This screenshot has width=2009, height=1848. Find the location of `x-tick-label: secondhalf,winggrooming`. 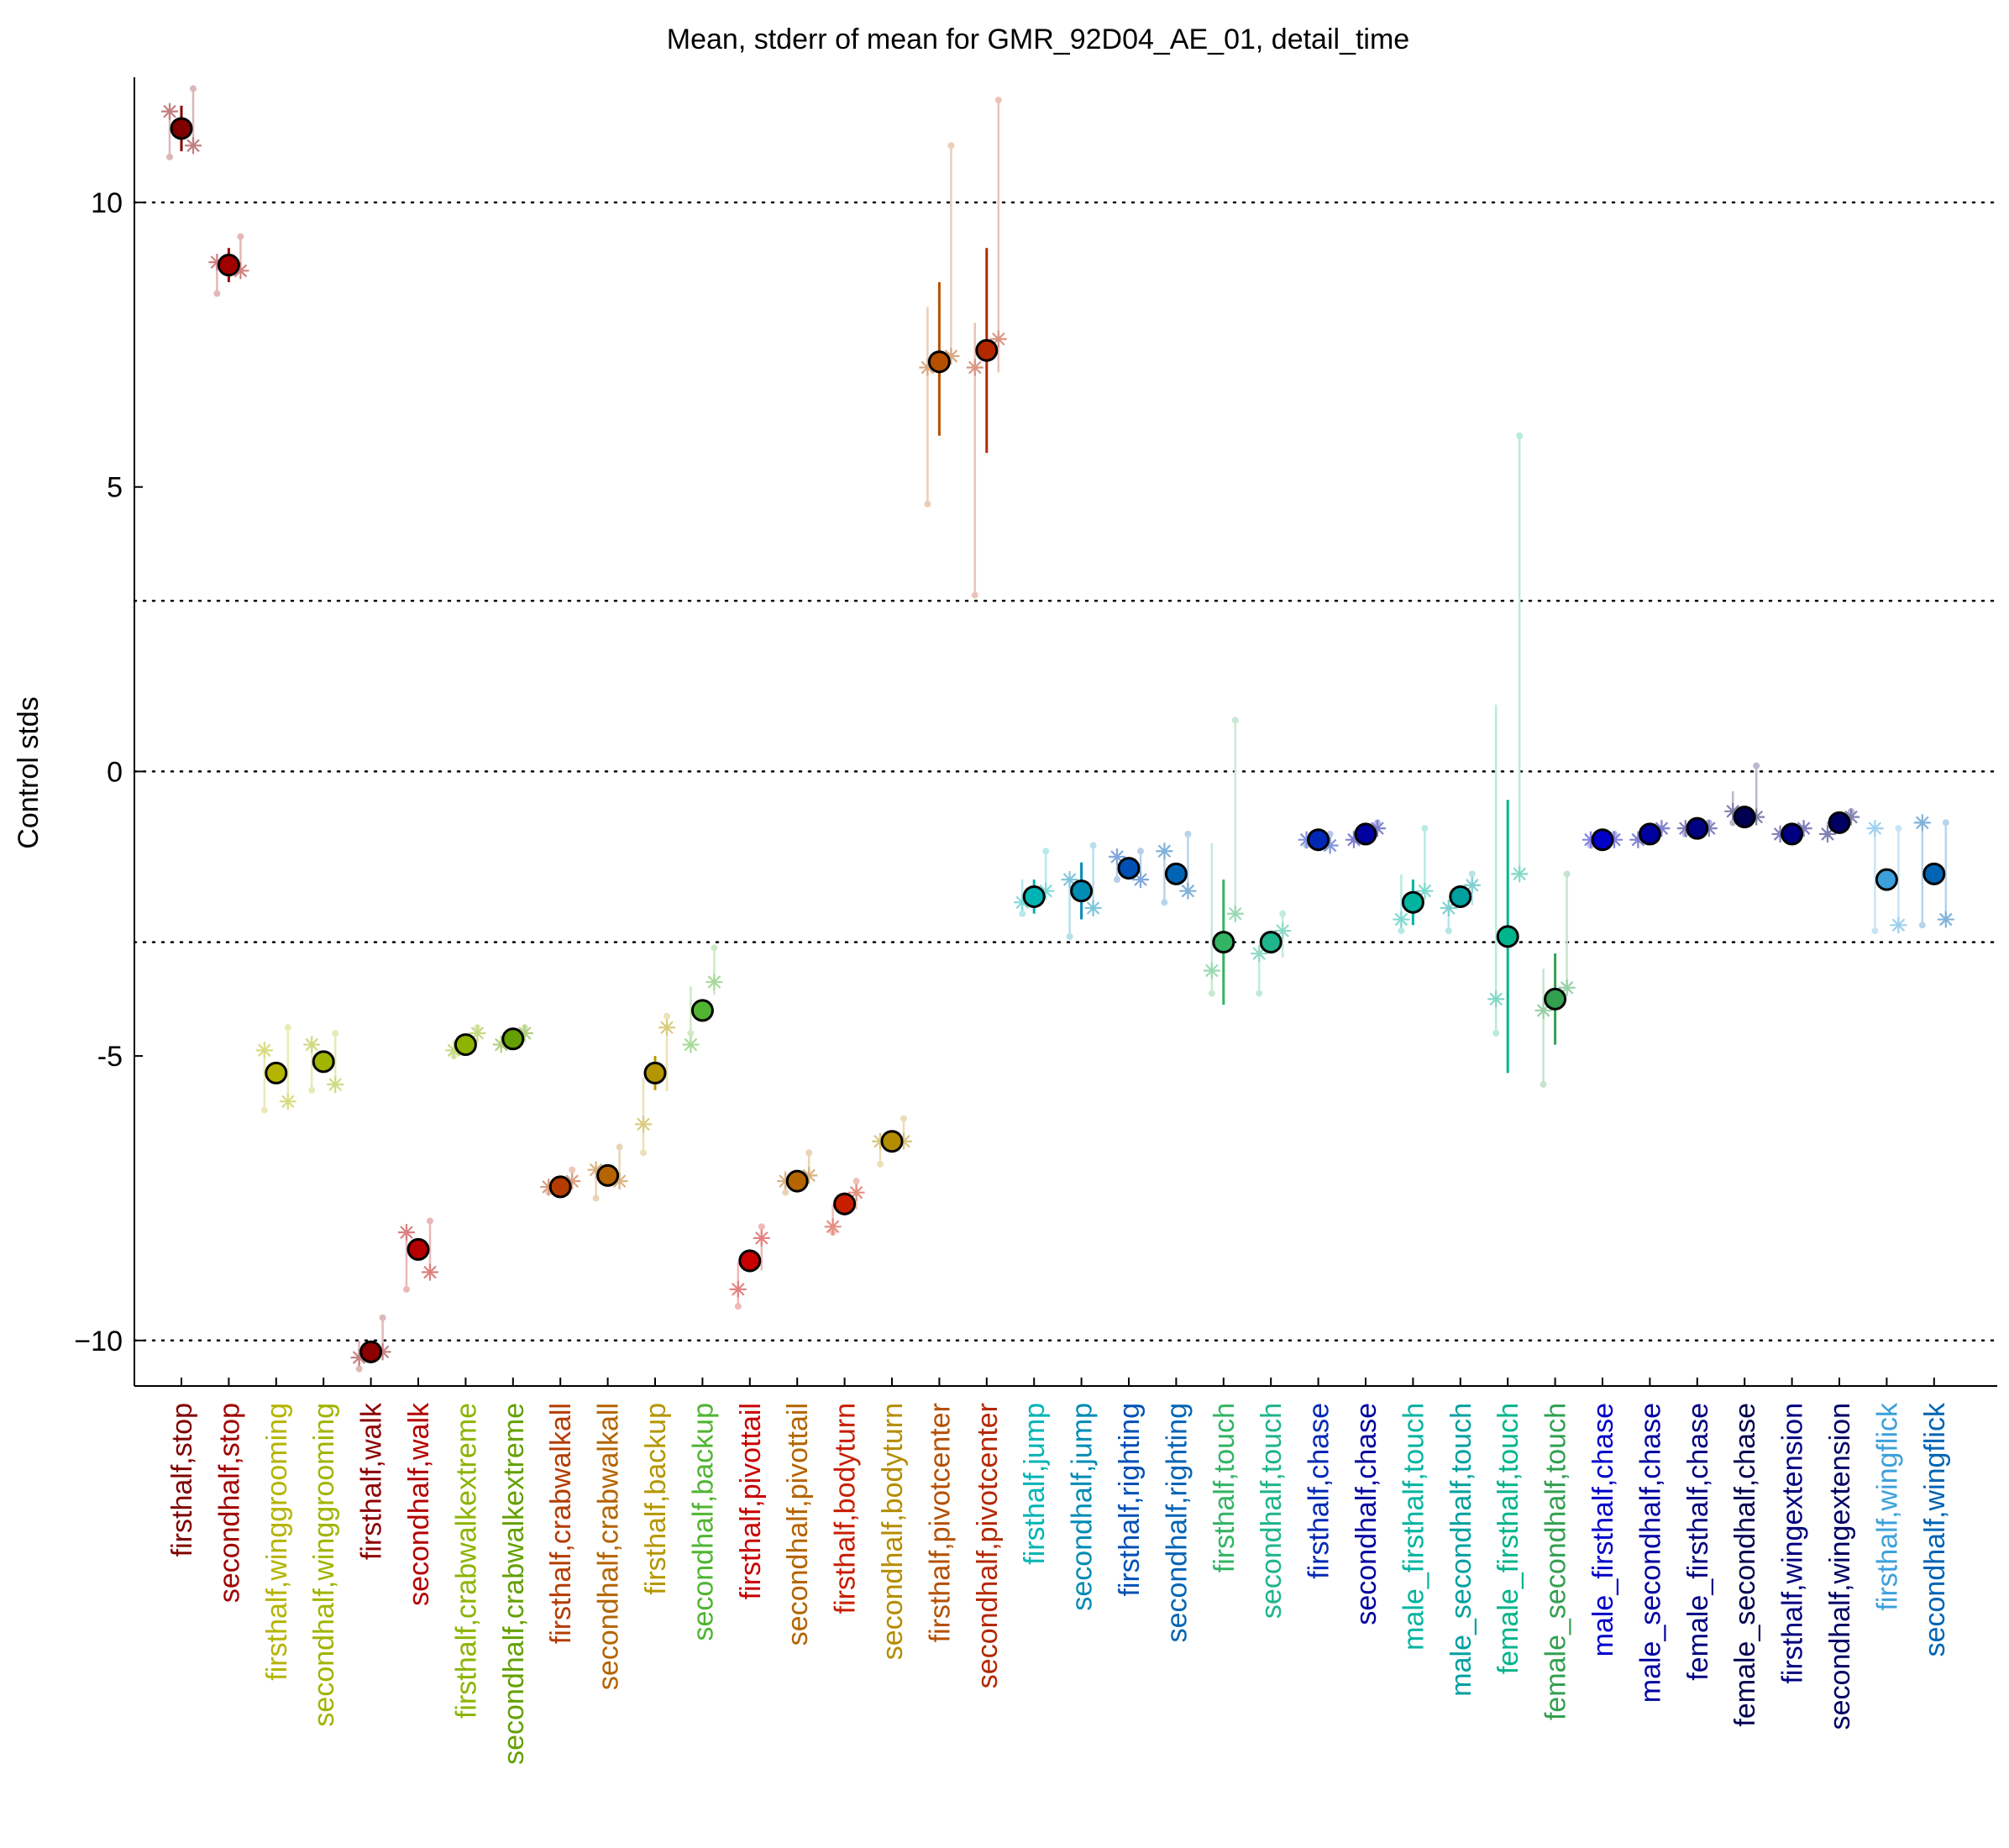

x-tick-label: secondhalf,winggrooming is located at coordinates (324, 1565).